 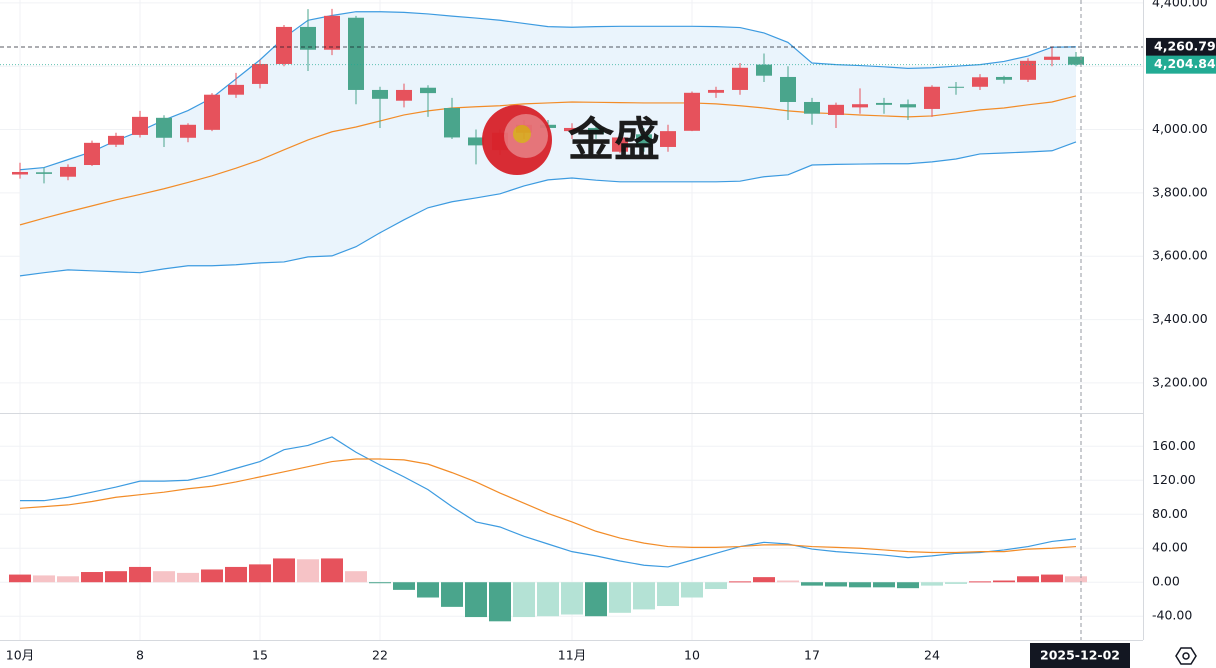 What do you see at coordinates (1180, 381) in the screenshot?
I see `y-tick-label: 3,200.00` at bounding box center [1180, 381].